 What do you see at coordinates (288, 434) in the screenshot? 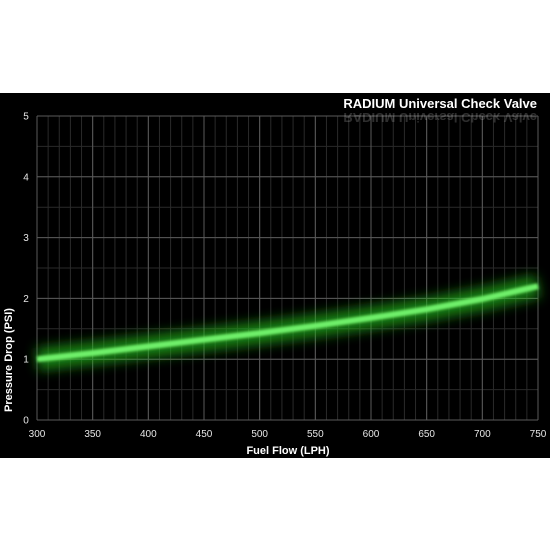
I see `x-tick-labels: 300 350 400 450 500 550 600 650 700 750` at bounding box center [288, 434].